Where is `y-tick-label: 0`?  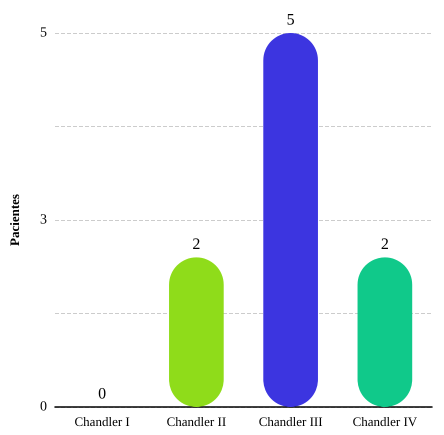 y-tick-label: 0 is located at coordinates (43, 407).